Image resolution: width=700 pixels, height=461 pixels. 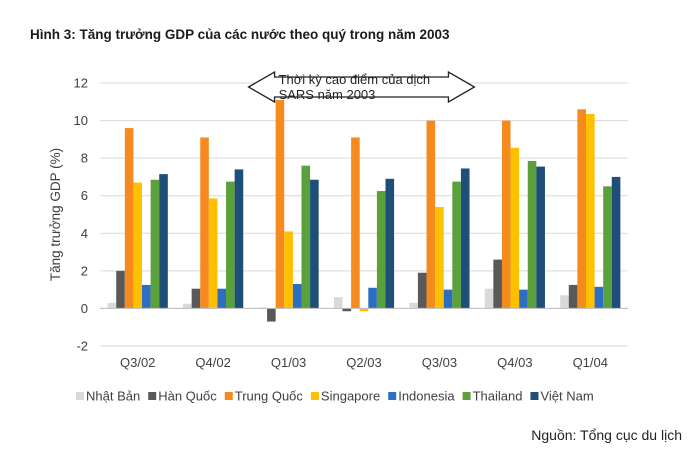 What do you see at coordinates (534, 396) in the screenshot?
I see `legend-swatch-việt-nam` at bounding box center [534, 396].